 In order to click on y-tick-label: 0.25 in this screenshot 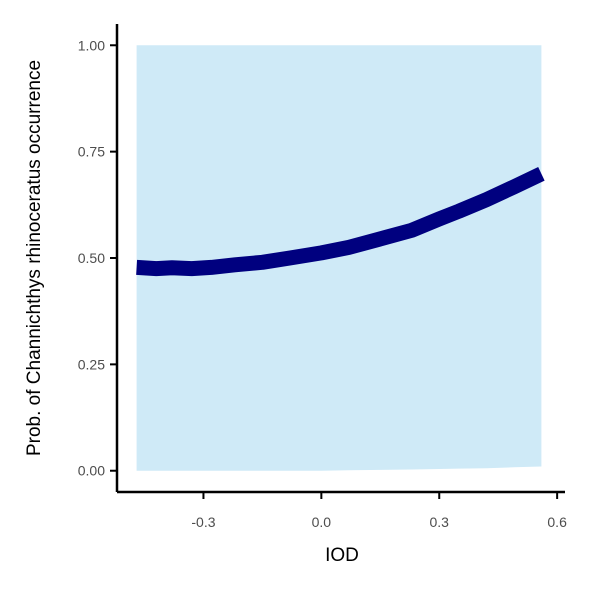, I will do `click(91, 364)`.